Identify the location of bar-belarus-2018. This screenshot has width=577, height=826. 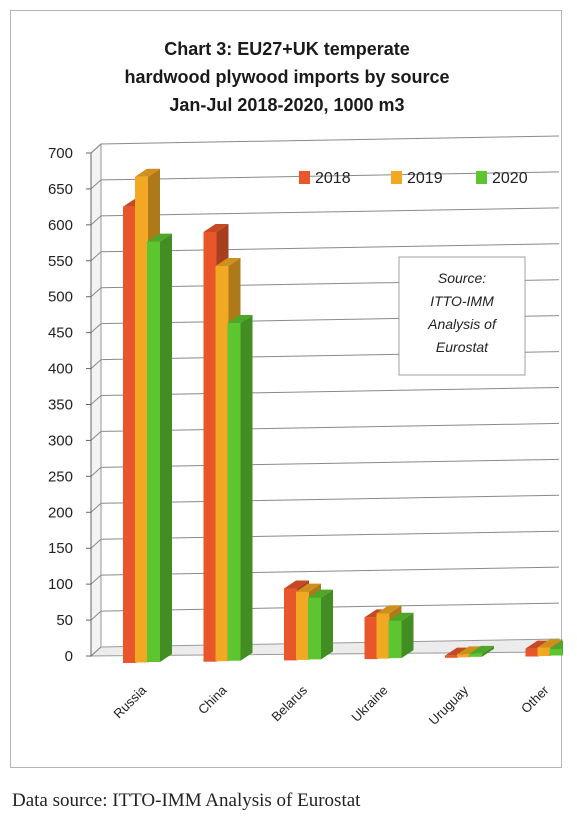
(290, 624).